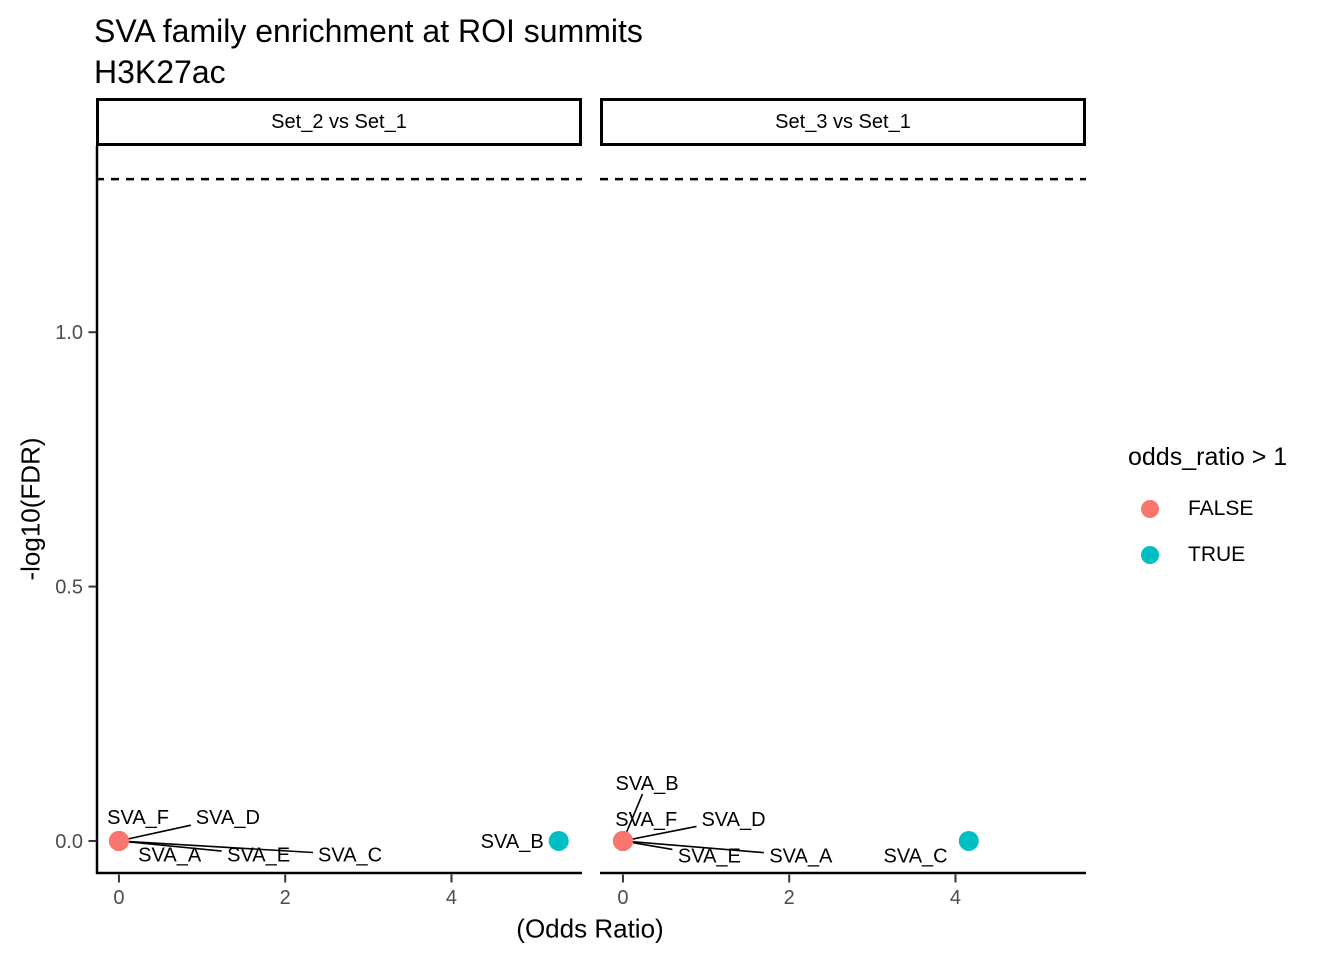 The width and height of the screenshot is (1344, 960). I want to click on facet-strip-set3-vs-set1: Set_3 vs Set_1, so click(843, 122).